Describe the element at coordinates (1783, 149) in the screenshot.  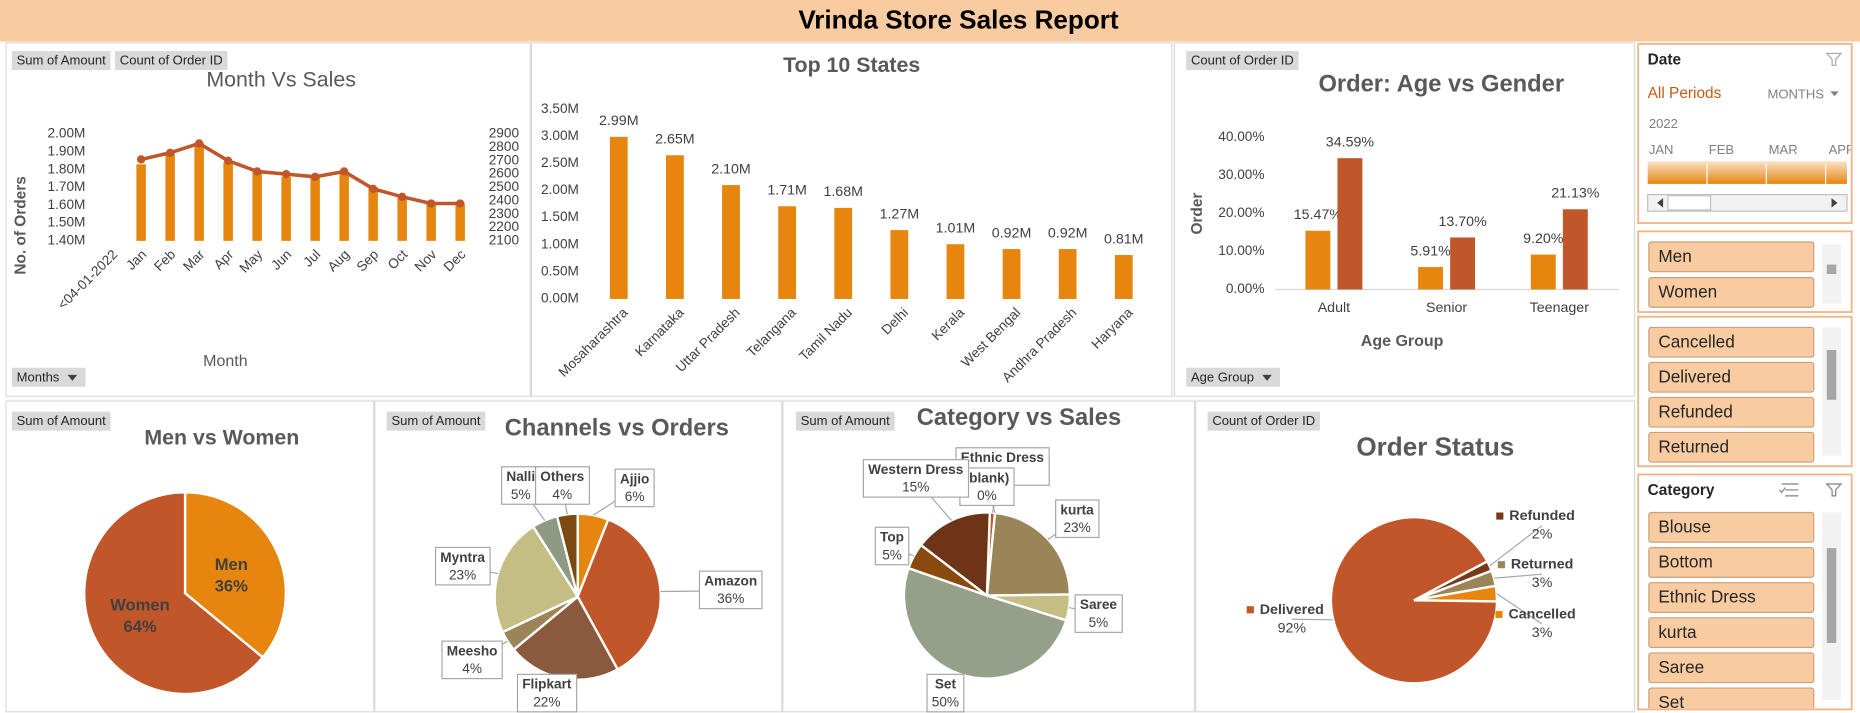
I see `slicer-month: MAR` at that location.